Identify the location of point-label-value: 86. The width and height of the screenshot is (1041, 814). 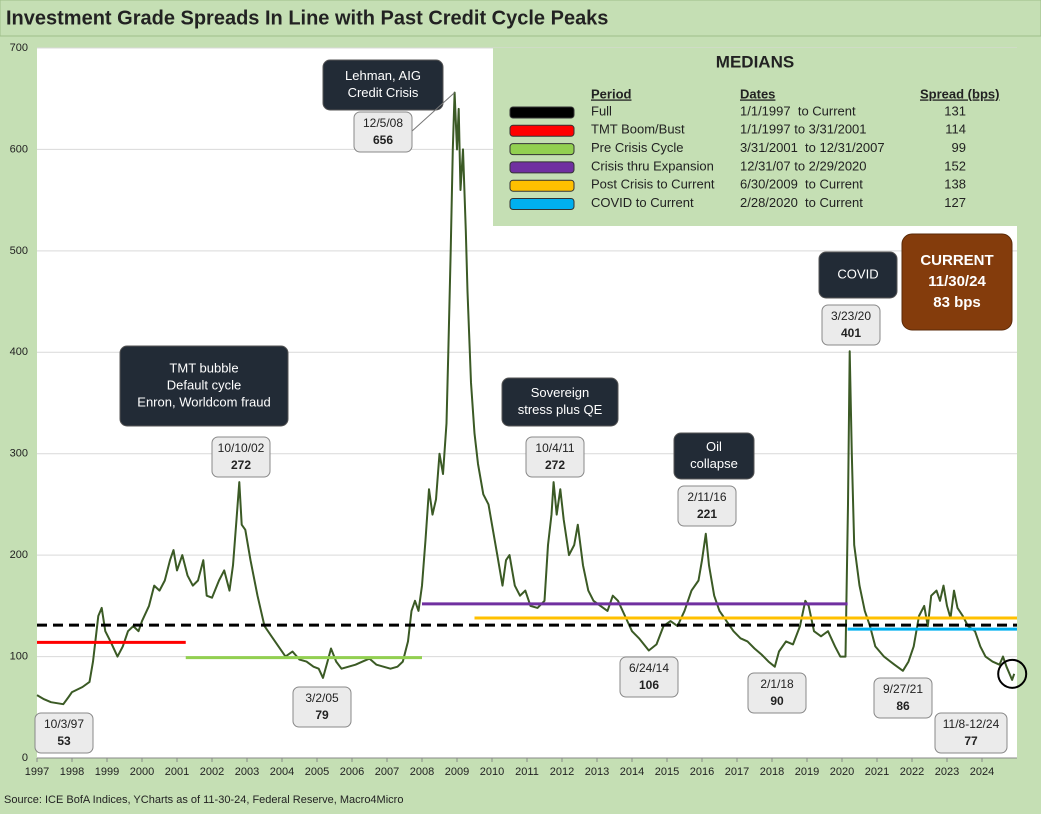
(903, 706).